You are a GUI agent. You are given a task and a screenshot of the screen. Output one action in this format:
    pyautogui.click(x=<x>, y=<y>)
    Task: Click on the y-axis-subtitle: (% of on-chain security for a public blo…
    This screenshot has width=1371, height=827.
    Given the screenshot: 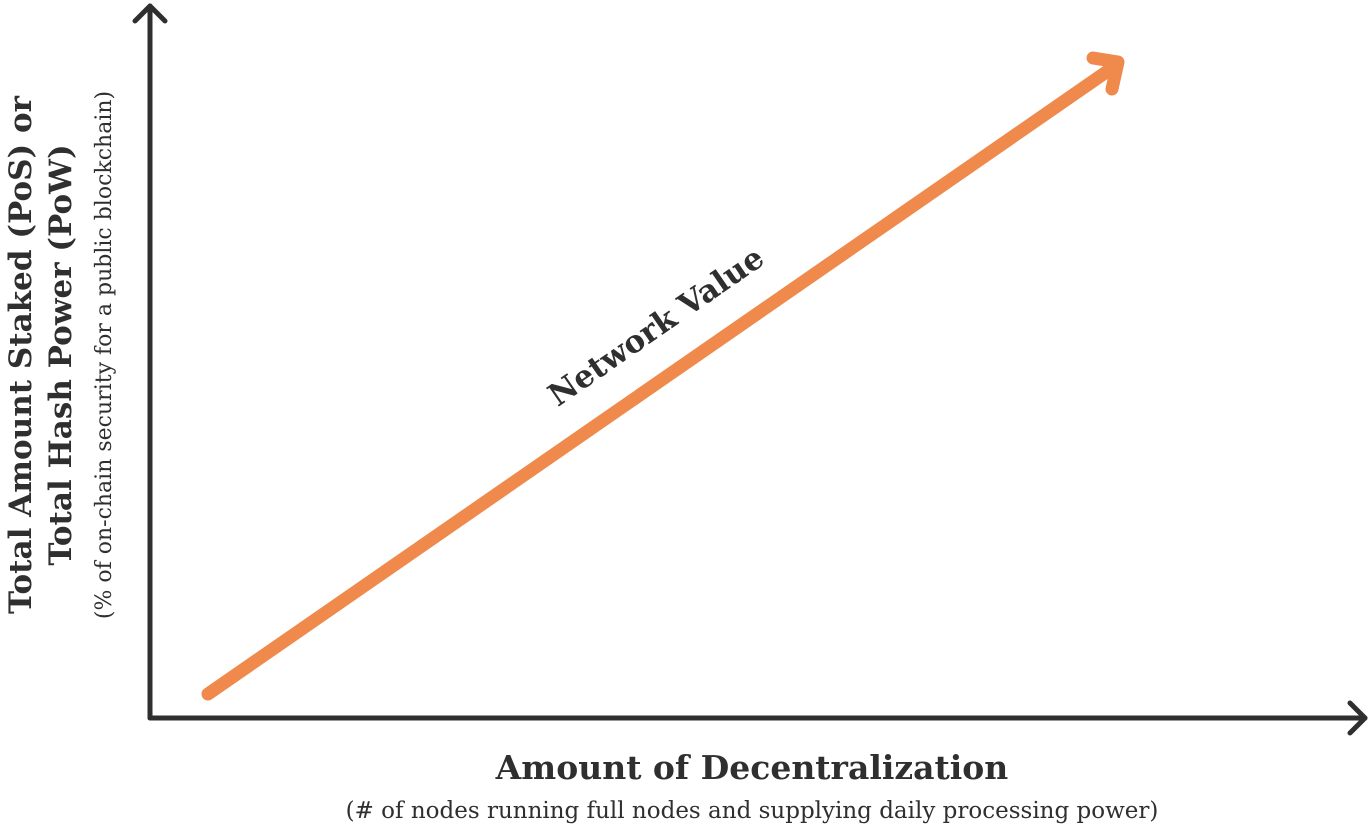 What is the action you would take?
    pyautogui.click(x=104, y=355)
    